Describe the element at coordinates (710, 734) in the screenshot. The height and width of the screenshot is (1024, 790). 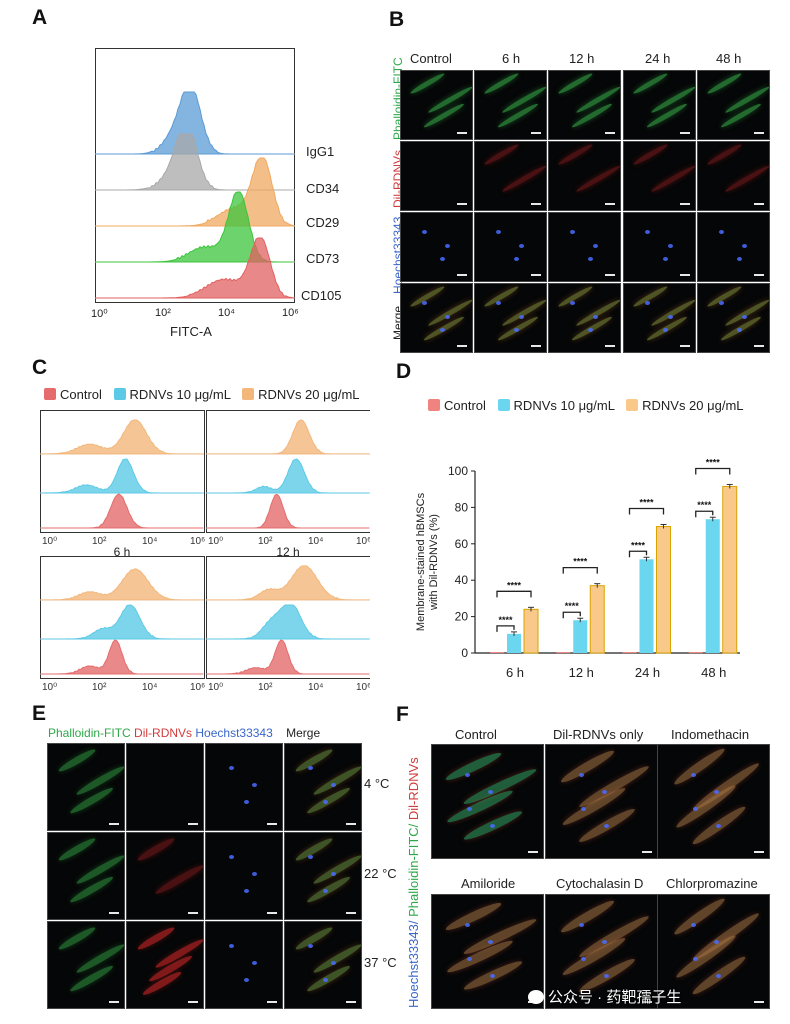
I see `f-top-indo: Indomethacin` at that location.